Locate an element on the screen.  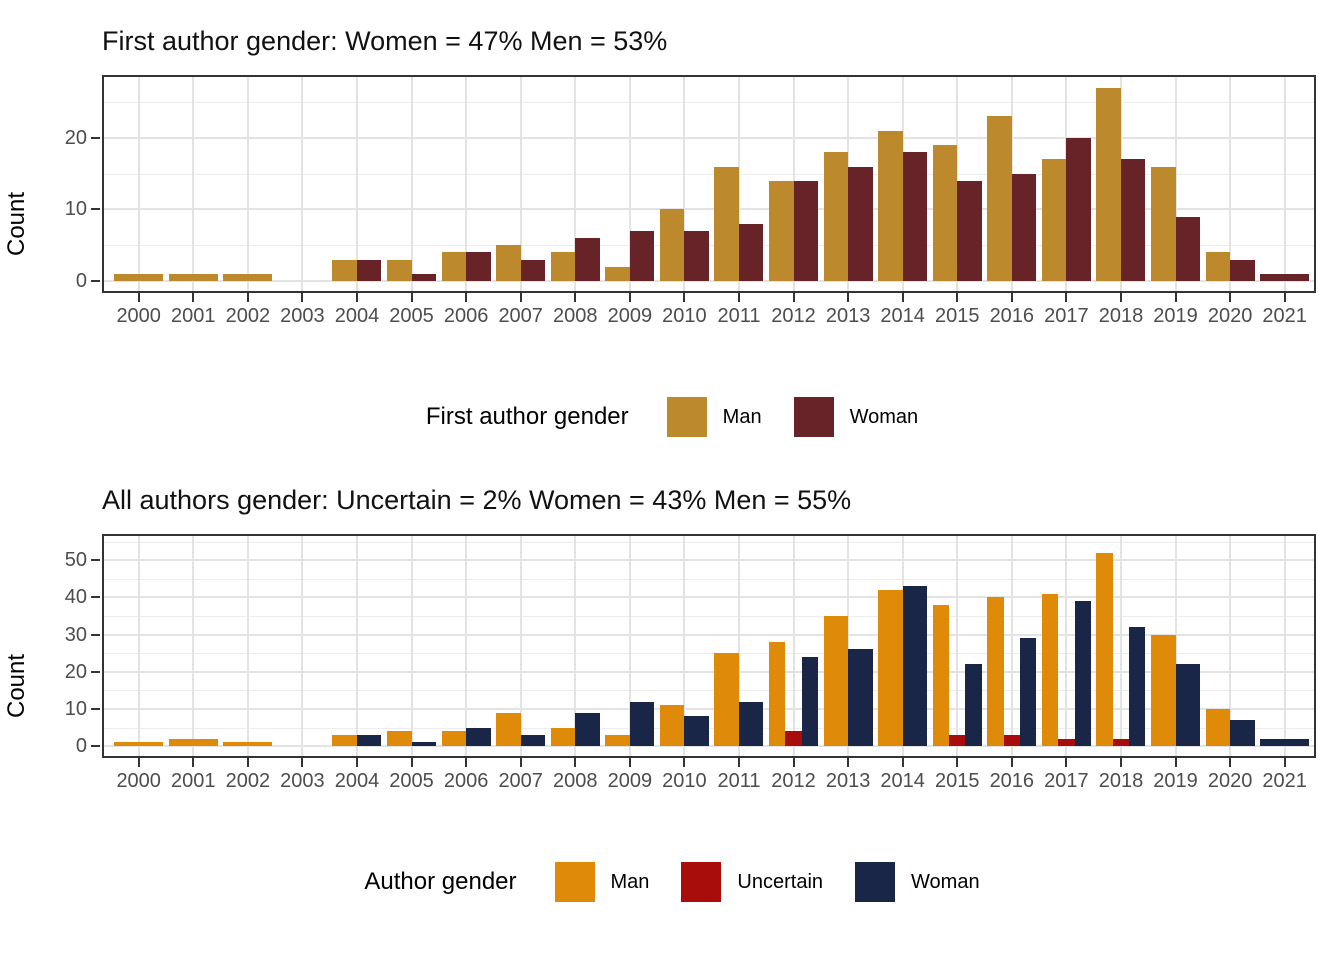
bar-uncertain-2012 is located at coordinates (793, 739).